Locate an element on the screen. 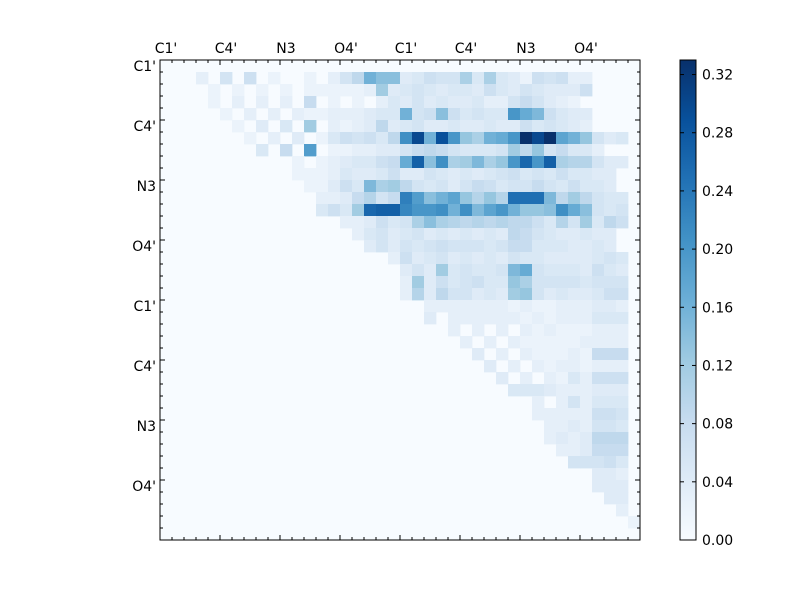 This screenshot has height=600, width=800. colorbar-tick-label: 0.04 is located at coordinates (717, 483).